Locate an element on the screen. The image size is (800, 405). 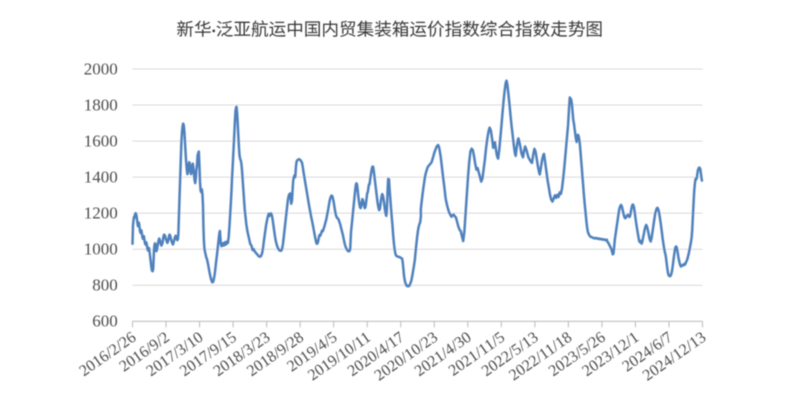
svg-text: 1000 is located at coordinates (101, 248).